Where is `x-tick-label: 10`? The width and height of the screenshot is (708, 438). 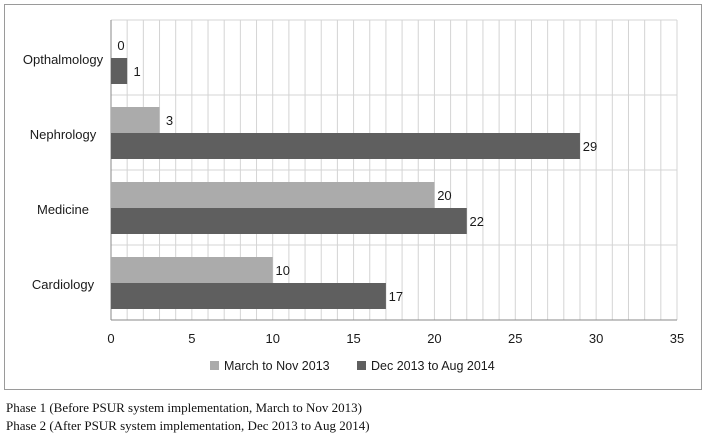
x-tick-label: 10 is located at coordinates (272, 338).